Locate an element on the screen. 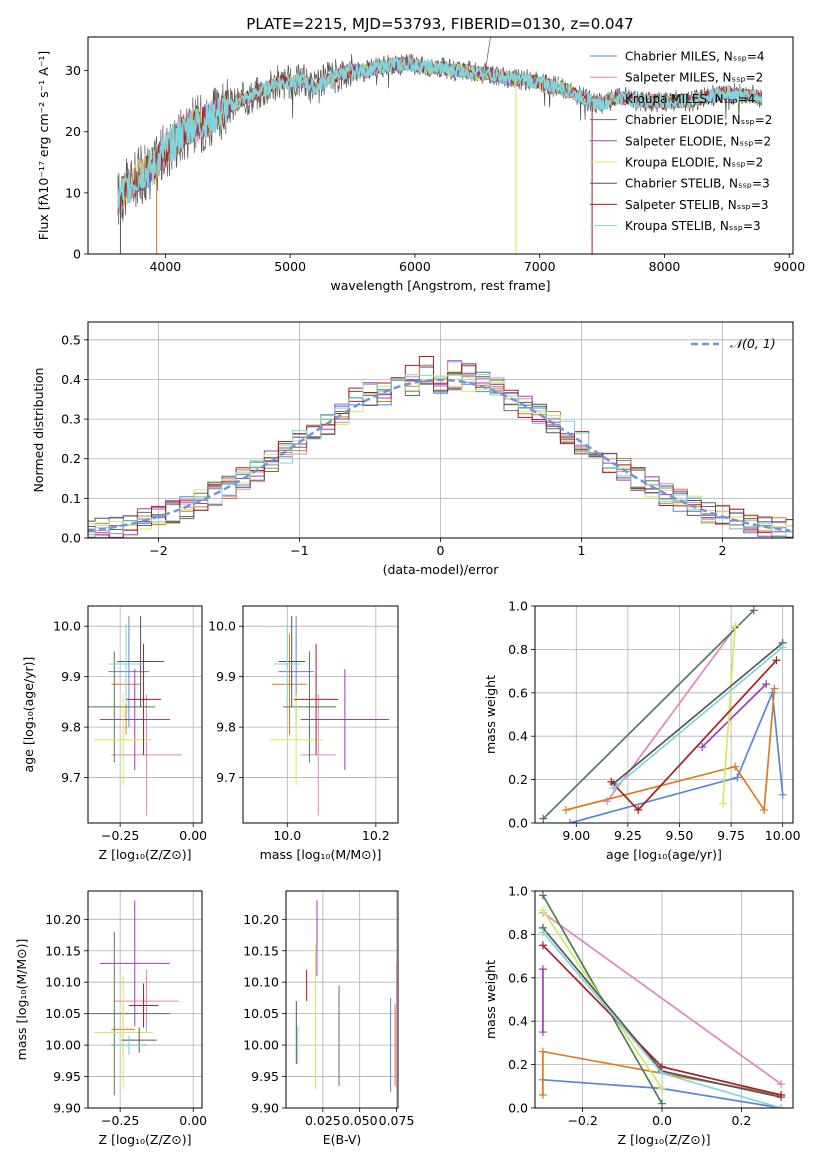 Image resolution: width=819 pixels, height=1170 pixels. spectrum-plot-area is located at coordinates (440, 145).